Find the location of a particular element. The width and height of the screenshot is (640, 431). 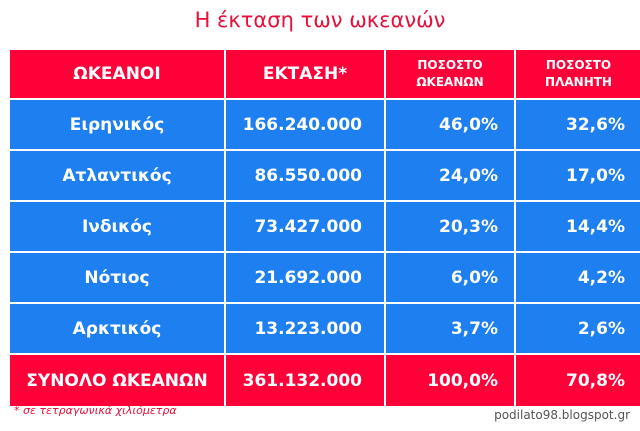

header-oceans: ΩΚΕΑΝΟΙ is located at coordinates (117, 74).